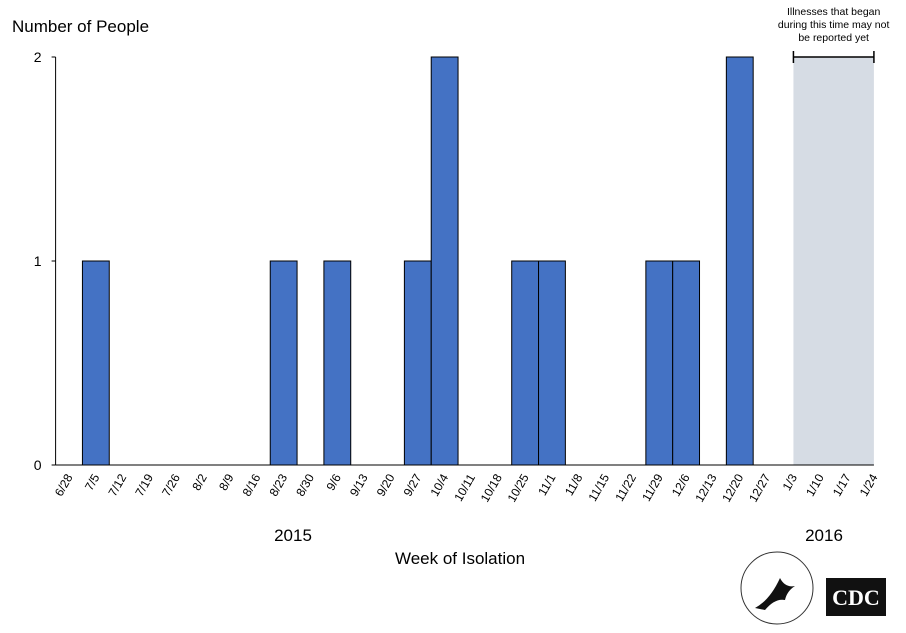  What do you see at coordinates (834, 25) in the screenshot?
I see `shaded-region-label: during this time may not` at bounding box center [834, 25].